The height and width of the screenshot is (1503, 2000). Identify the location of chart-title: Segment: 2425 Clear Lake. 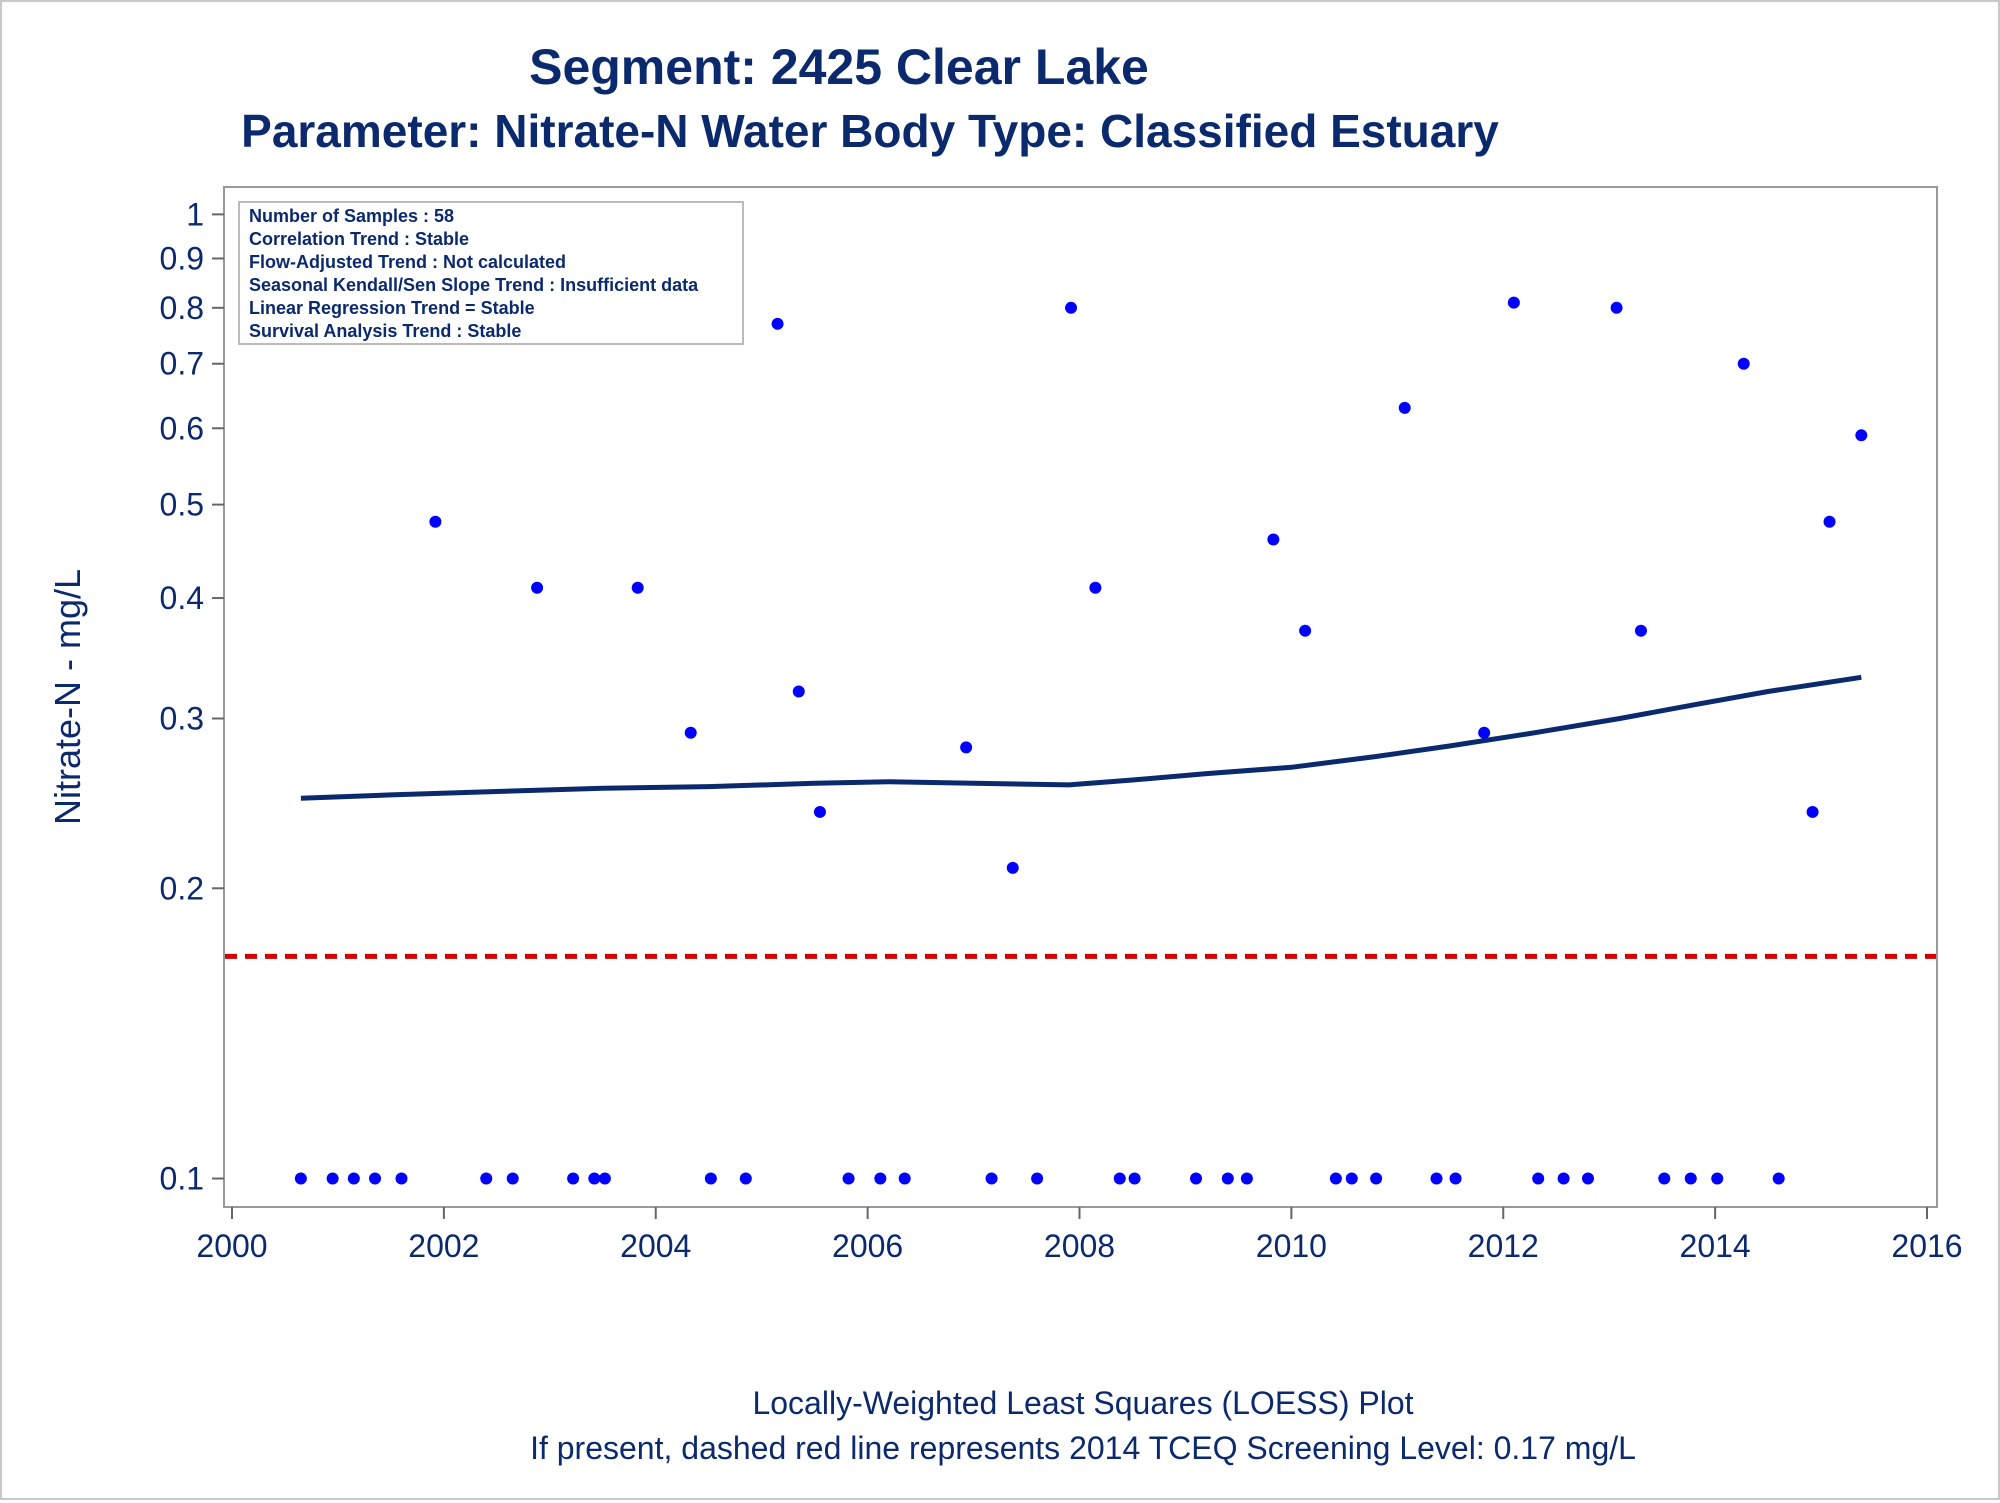
(839, 67).